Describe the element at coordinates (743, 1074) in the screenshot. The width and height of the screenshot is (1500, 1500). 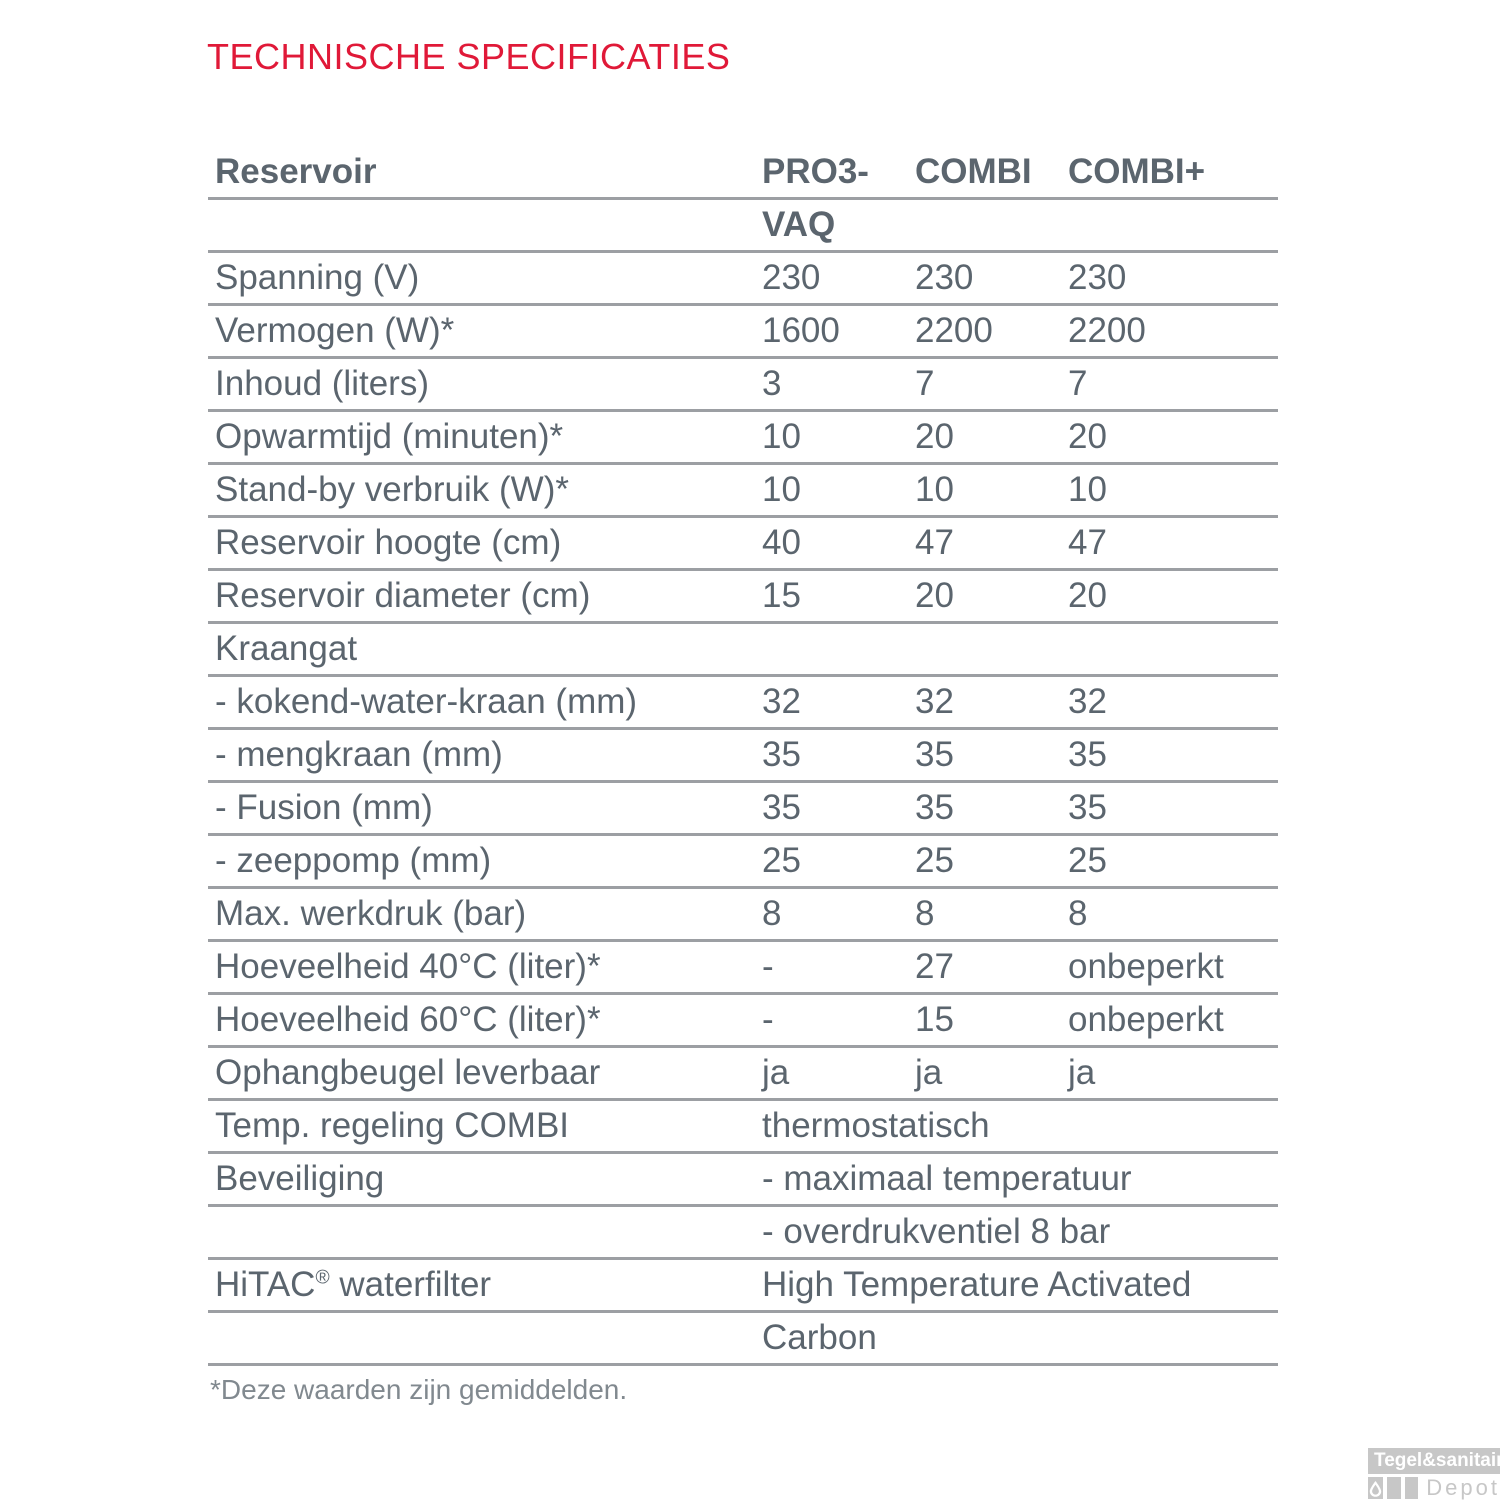
I see `spec-row: Ophangbeugel leverbaar ja ja ja` at that location.